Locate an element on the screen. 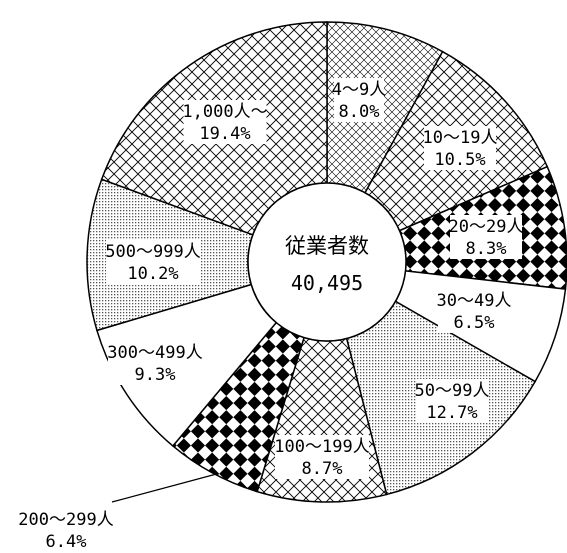 This screenshot has width=567, height=553. donut-hole is located at coordinates (327, 262).